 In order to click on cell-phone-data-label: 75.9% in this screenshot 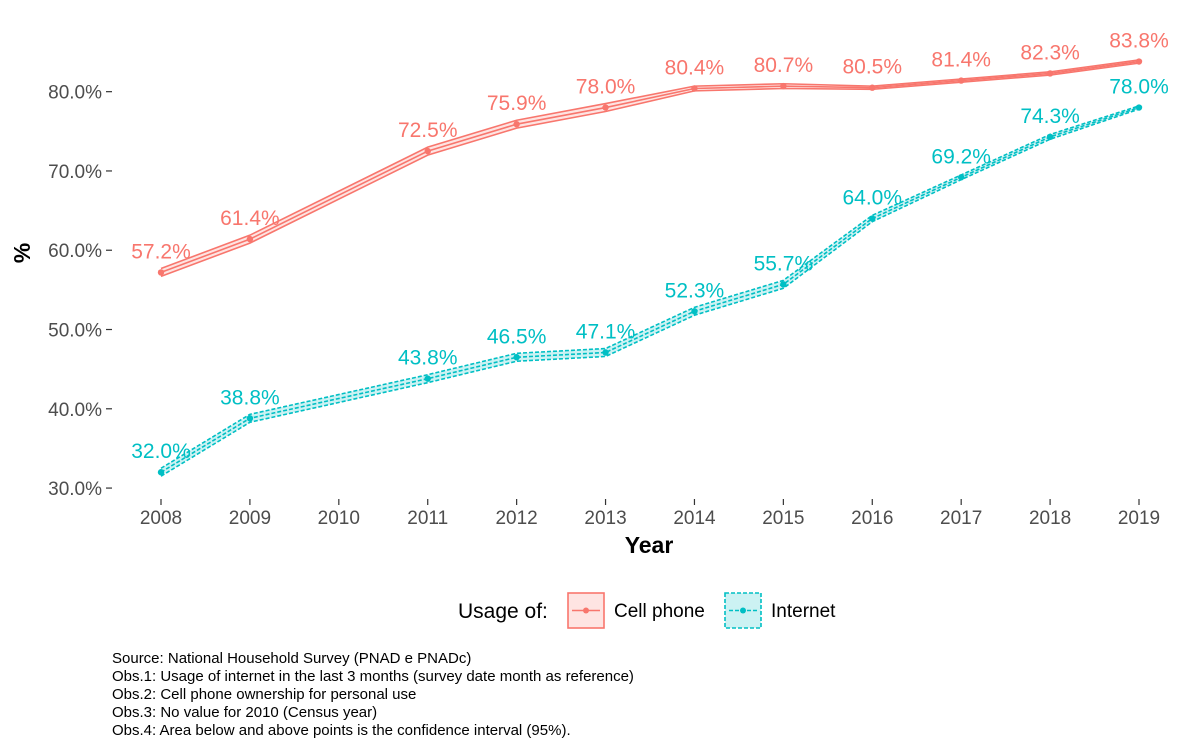, I will do `click(517, 103)`.